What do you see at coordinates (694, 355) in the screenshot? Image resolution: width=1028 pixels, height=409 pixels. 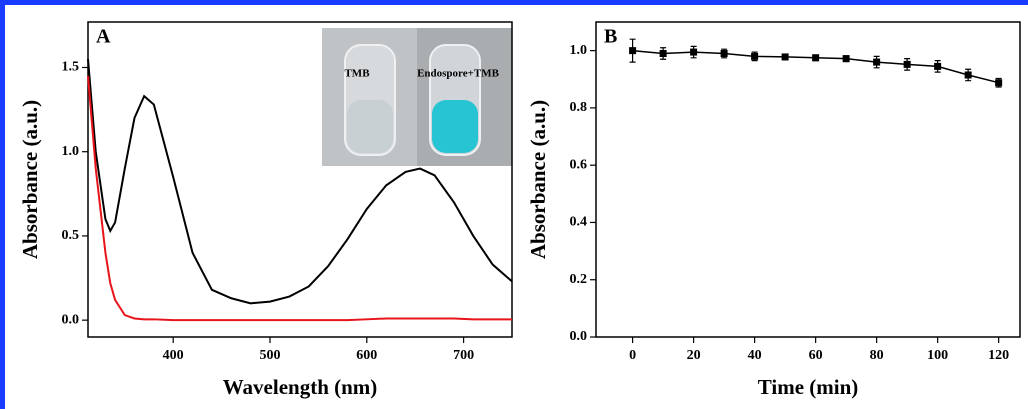 I see `x-tick-label: 20` at bounding box center [694, 355].